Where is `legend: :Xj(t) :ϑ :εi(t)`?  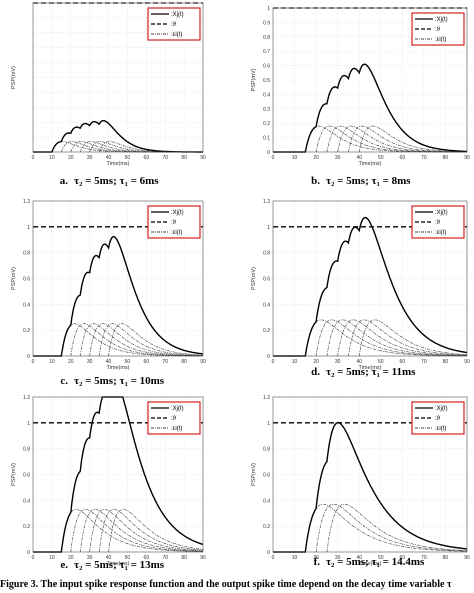 legend: :Xj(t) :ϑ :εi(t) is located at coordinates (438, 418).